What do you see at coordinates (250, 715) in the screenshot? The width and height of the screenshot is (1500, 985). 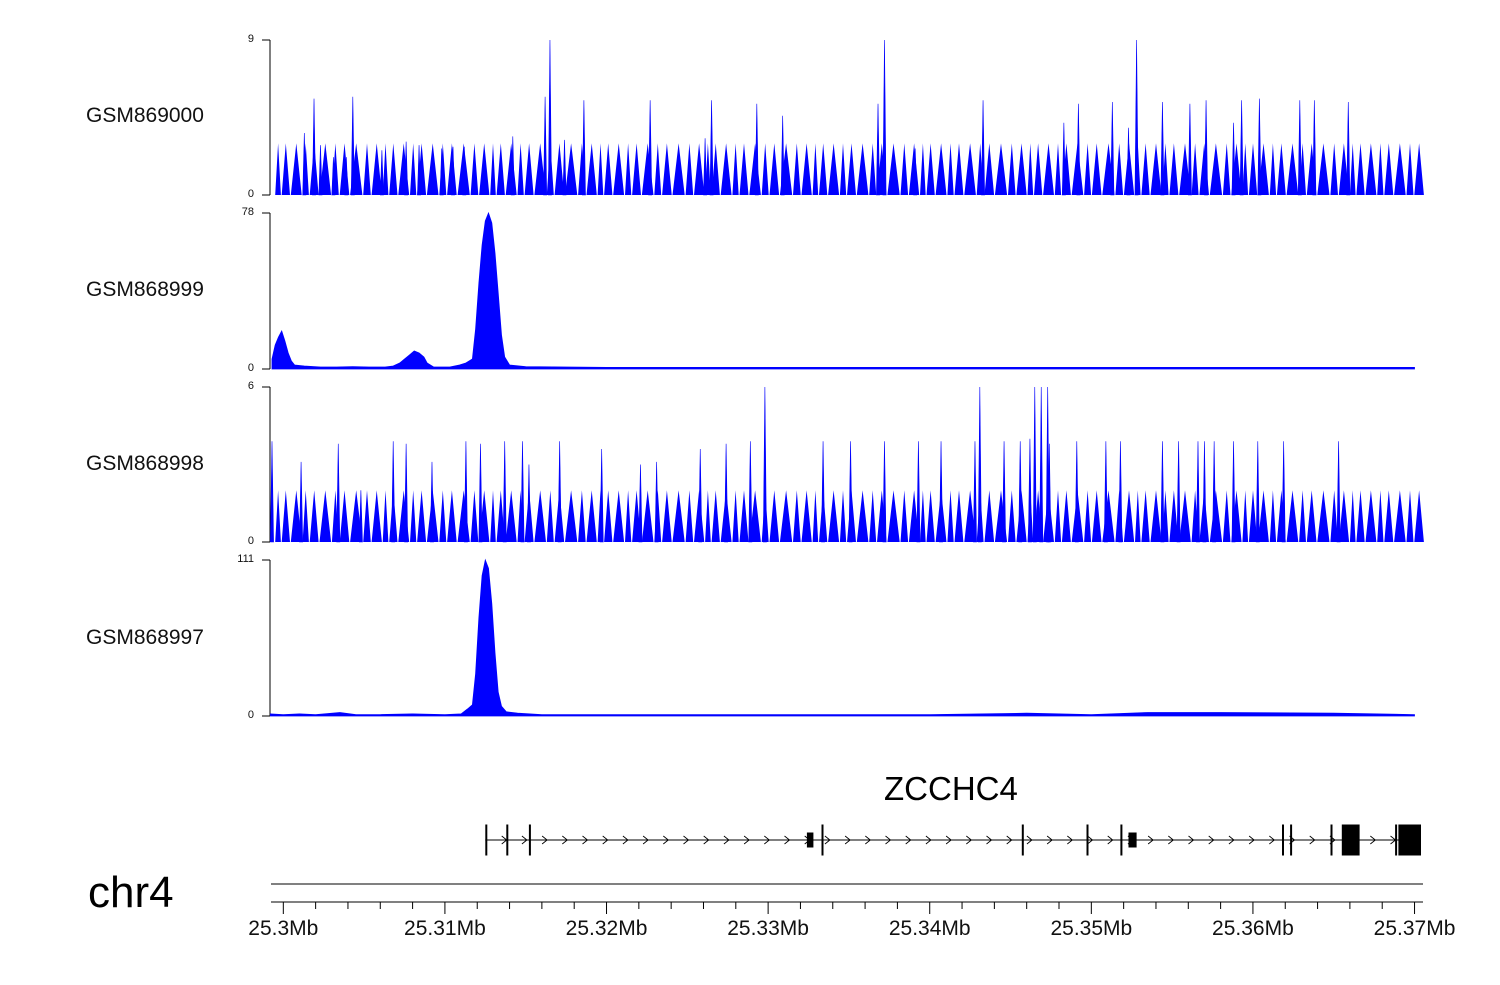 I see `track-ymin-gsm868997: 0` at bounding box center [250, 715].